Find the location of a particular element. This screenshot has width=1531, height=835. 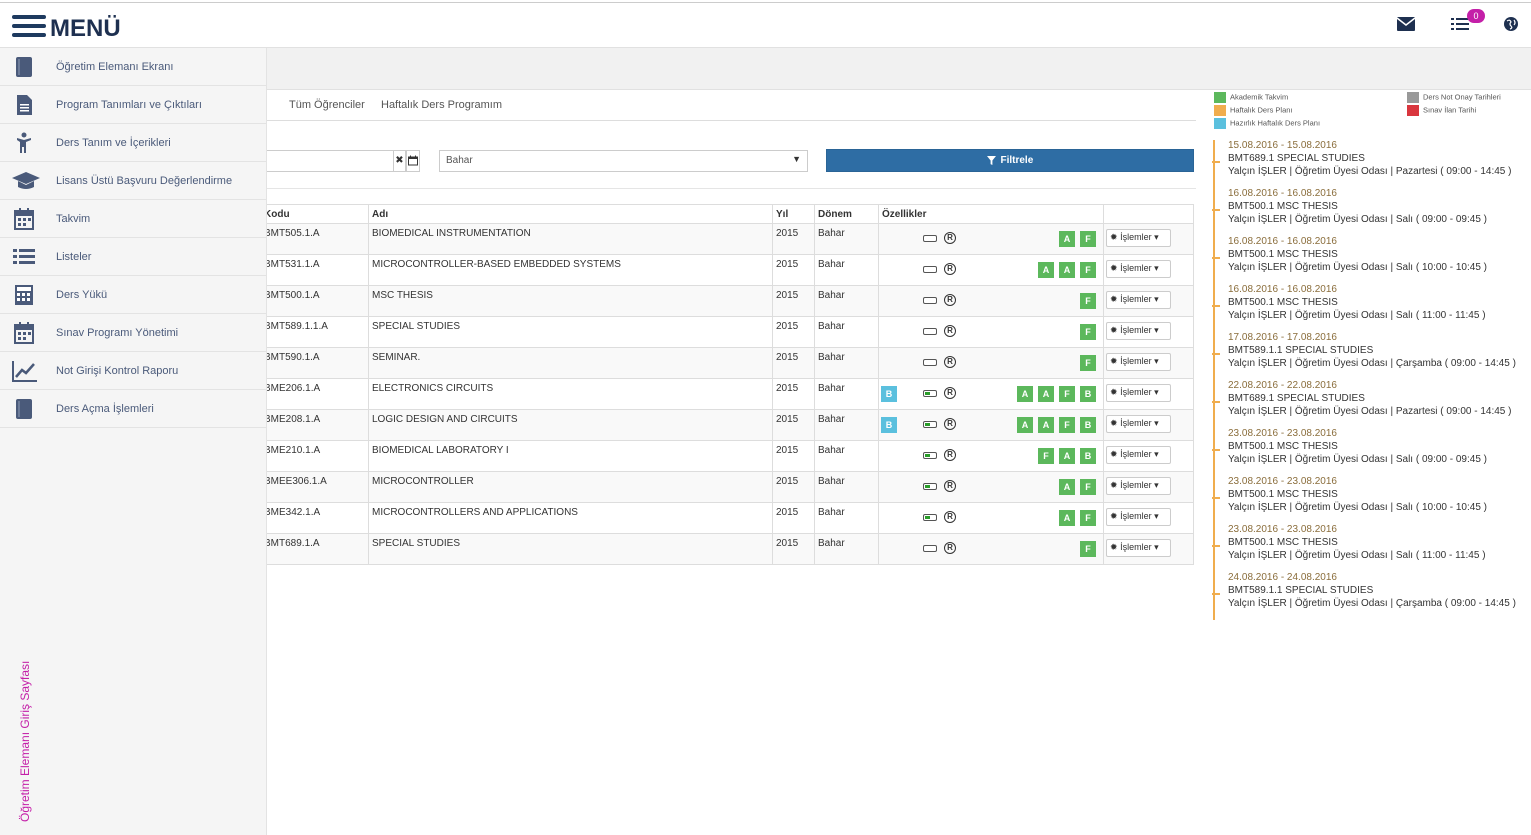

header-year: Yıl is located at coordinates (793, 214).